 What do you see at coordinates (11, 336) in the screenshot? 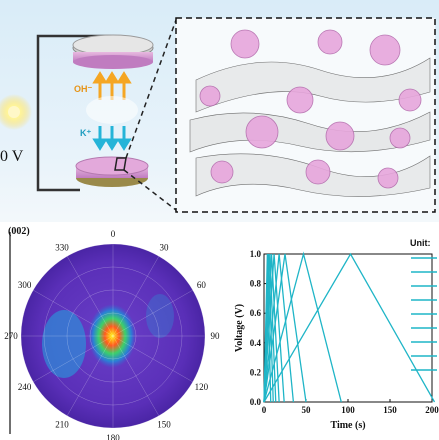
I see `polar-angle-label: 270` at bounding box center [11, 336].